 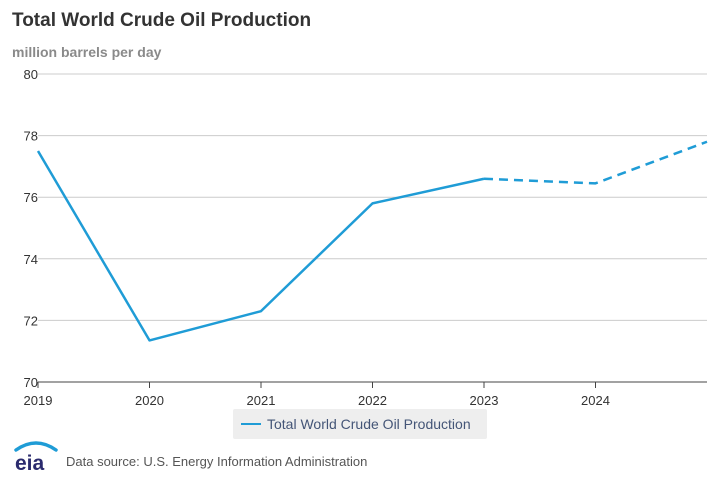 I want to click on chart-title: Total World Crude Oil Production, so click(x=162, y=20).